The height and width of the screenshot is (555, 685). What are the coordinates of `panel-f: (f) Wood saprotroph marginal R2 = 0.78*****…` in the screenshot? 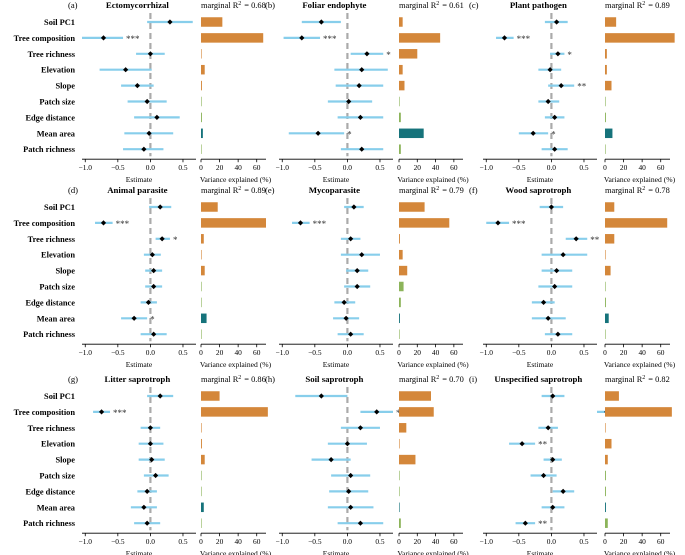 It's located at (572, 277).